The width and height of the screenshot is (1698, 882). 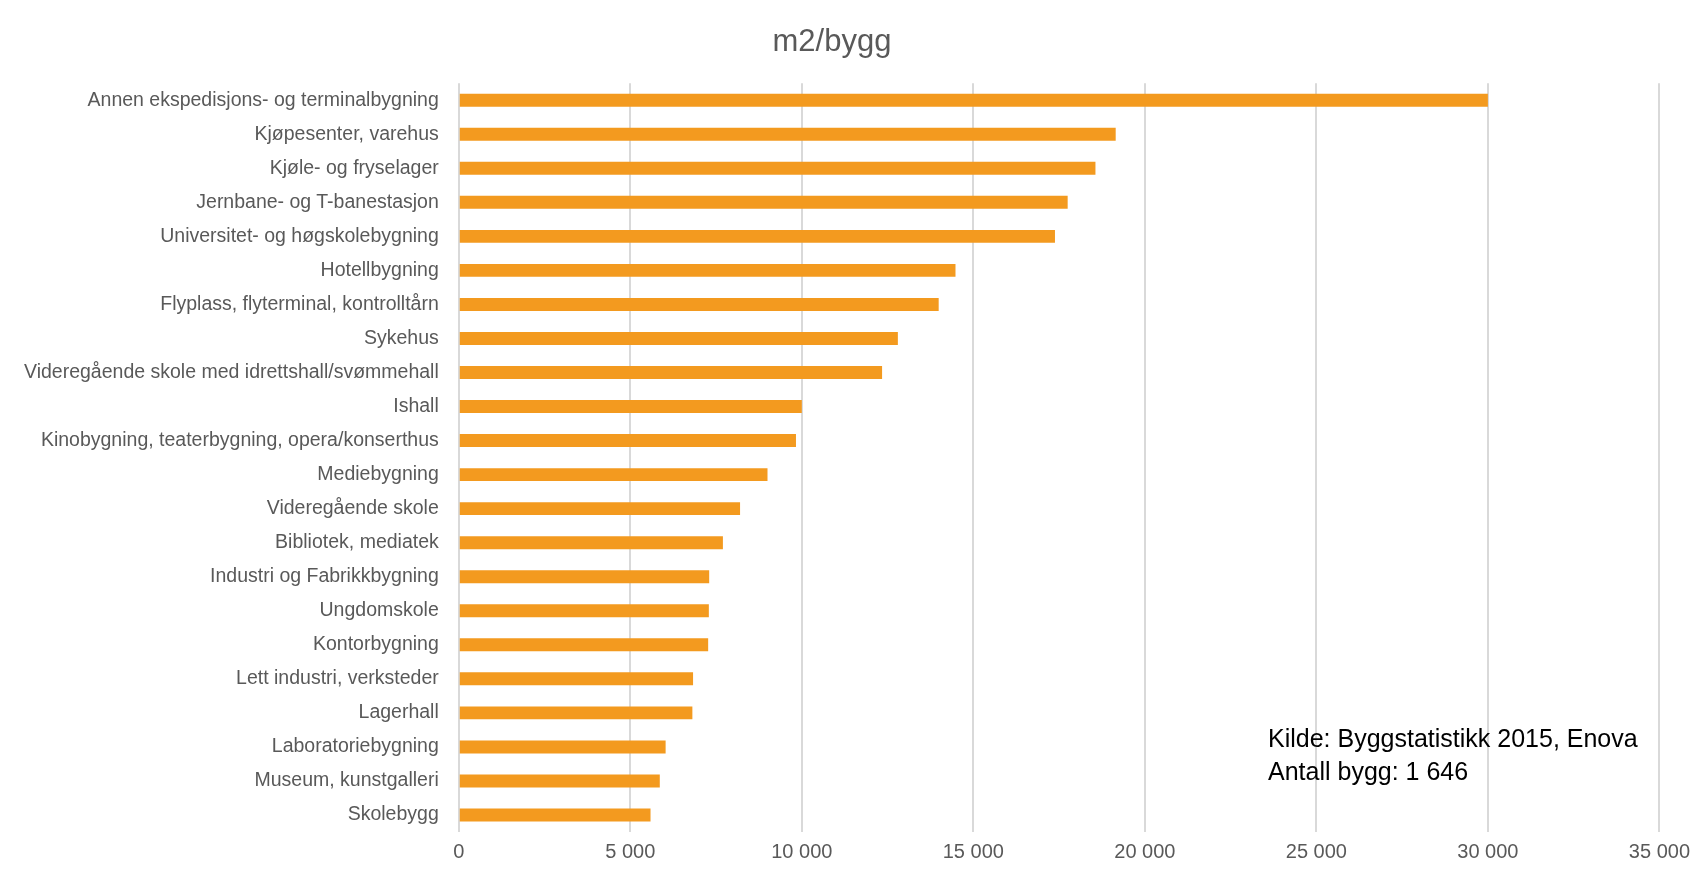 I want to click on y-tick-label: Bibliotek, mediatek, so click(x=357, y=541).